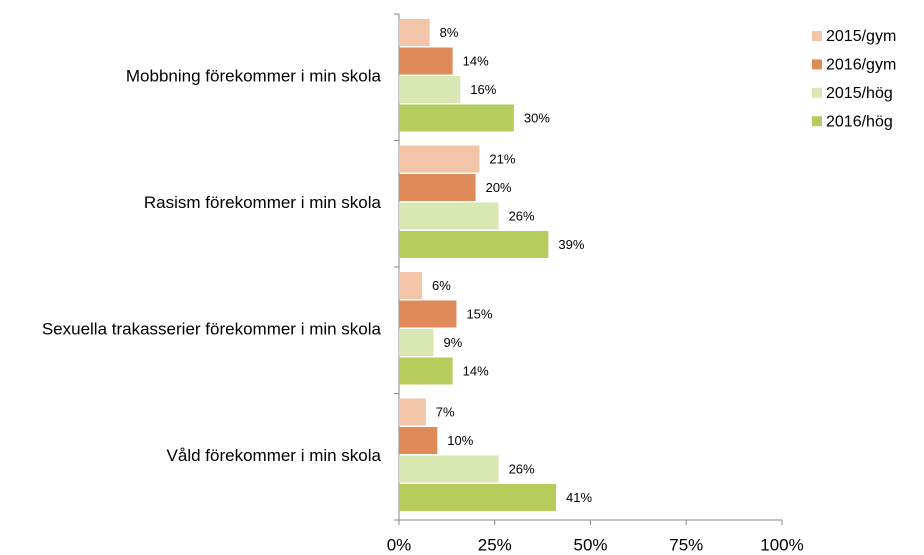  What do you see at coordinates (861, 65) in the screenshot?
I see `legend-label: 2016/gym` at bounding box center [861, 65].